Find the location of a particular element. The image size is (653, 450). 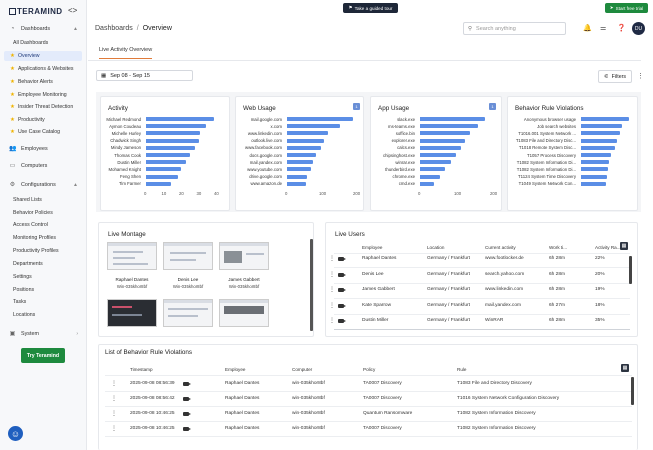

teramind-logo: TERAMIND is located at coordinates (35, 11).